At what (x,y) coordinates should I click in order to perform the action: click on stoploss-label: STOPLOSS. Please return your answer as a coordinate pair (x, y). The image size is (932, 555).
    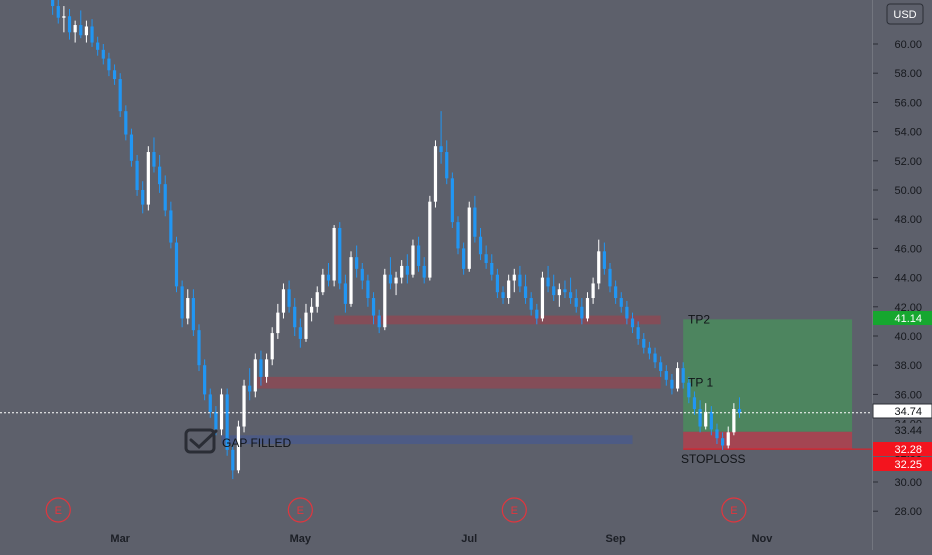
    Looking at the image, I should click on (713, 459).